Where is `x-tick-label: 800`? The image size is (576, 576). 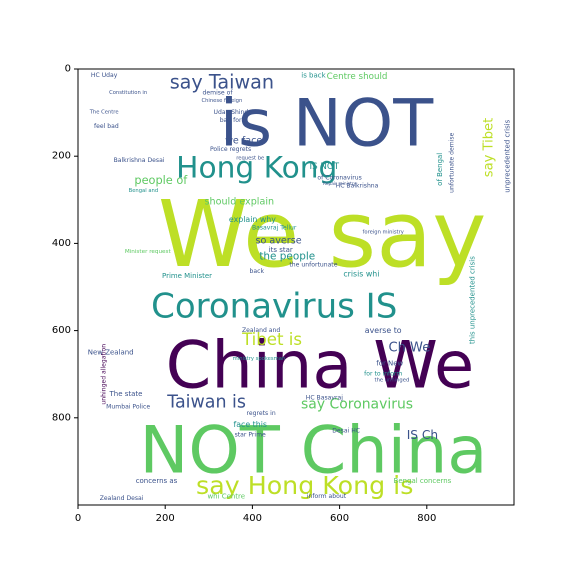
x-tick-label: 800 is located at coordinates (426, 518).